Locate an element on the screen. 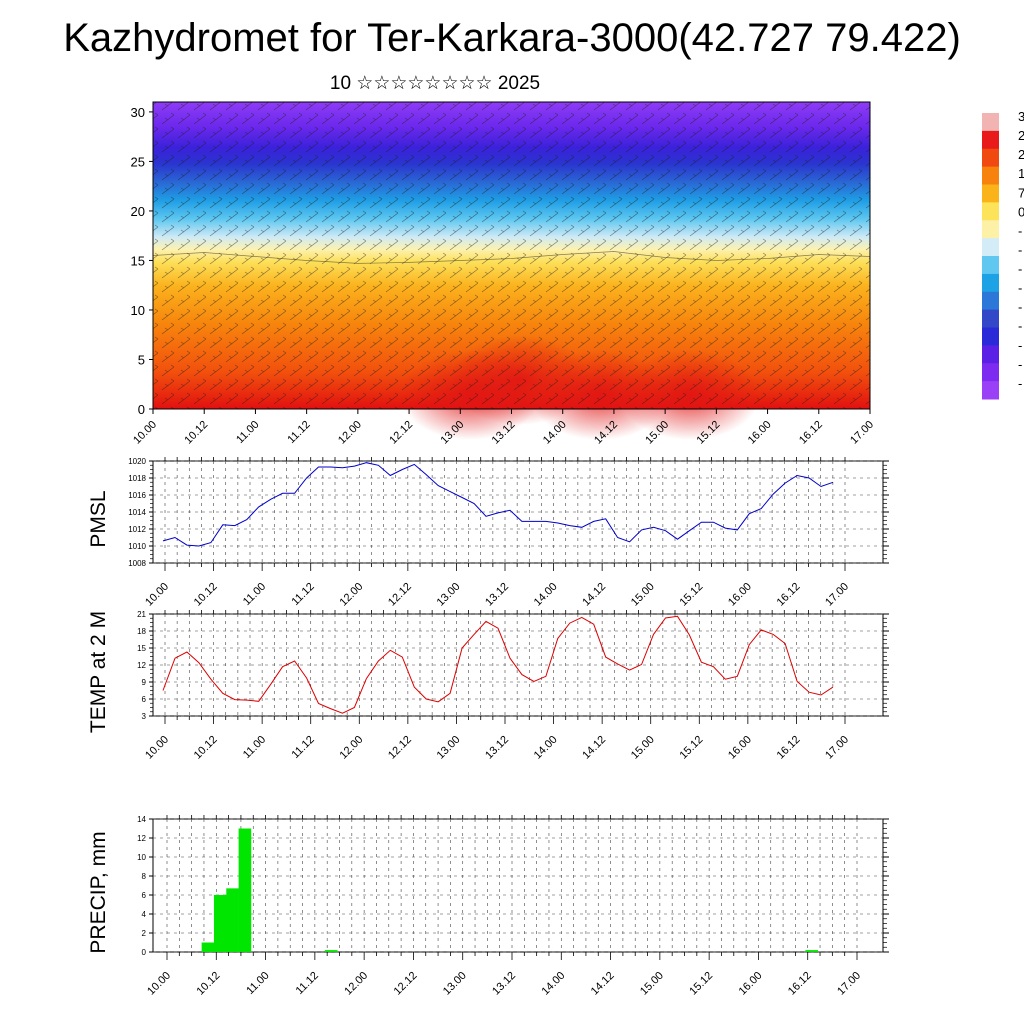  heatmap-y-tick-label: 15 is located at coordinates (138, 260).